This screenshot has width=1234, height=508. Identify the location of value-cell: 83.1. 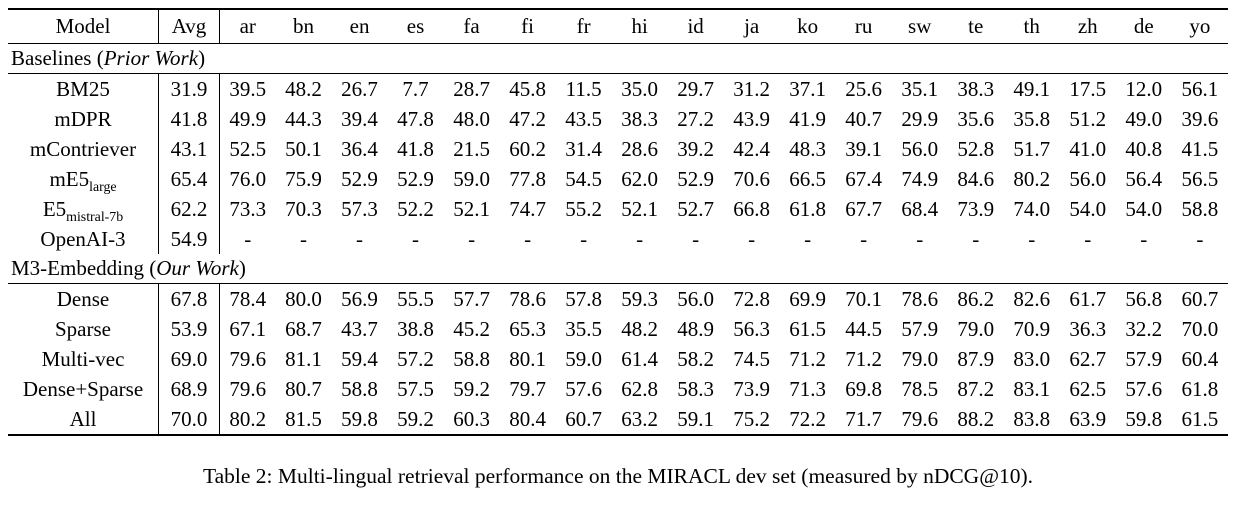
(1032, 389).